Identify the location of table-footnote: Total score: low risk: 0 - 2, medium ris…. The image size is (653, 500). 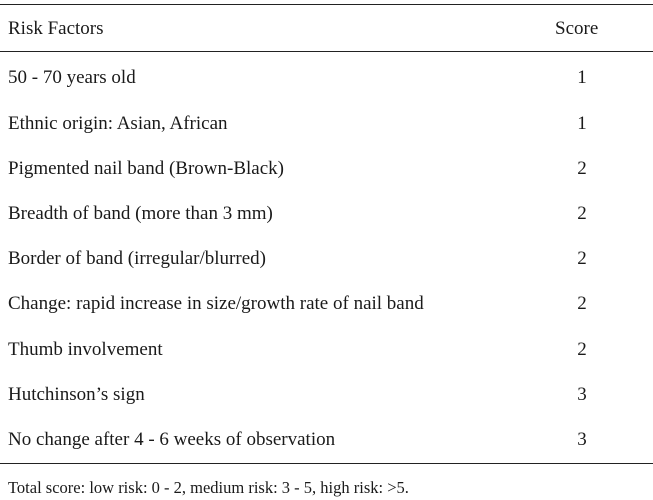
(208, 487).